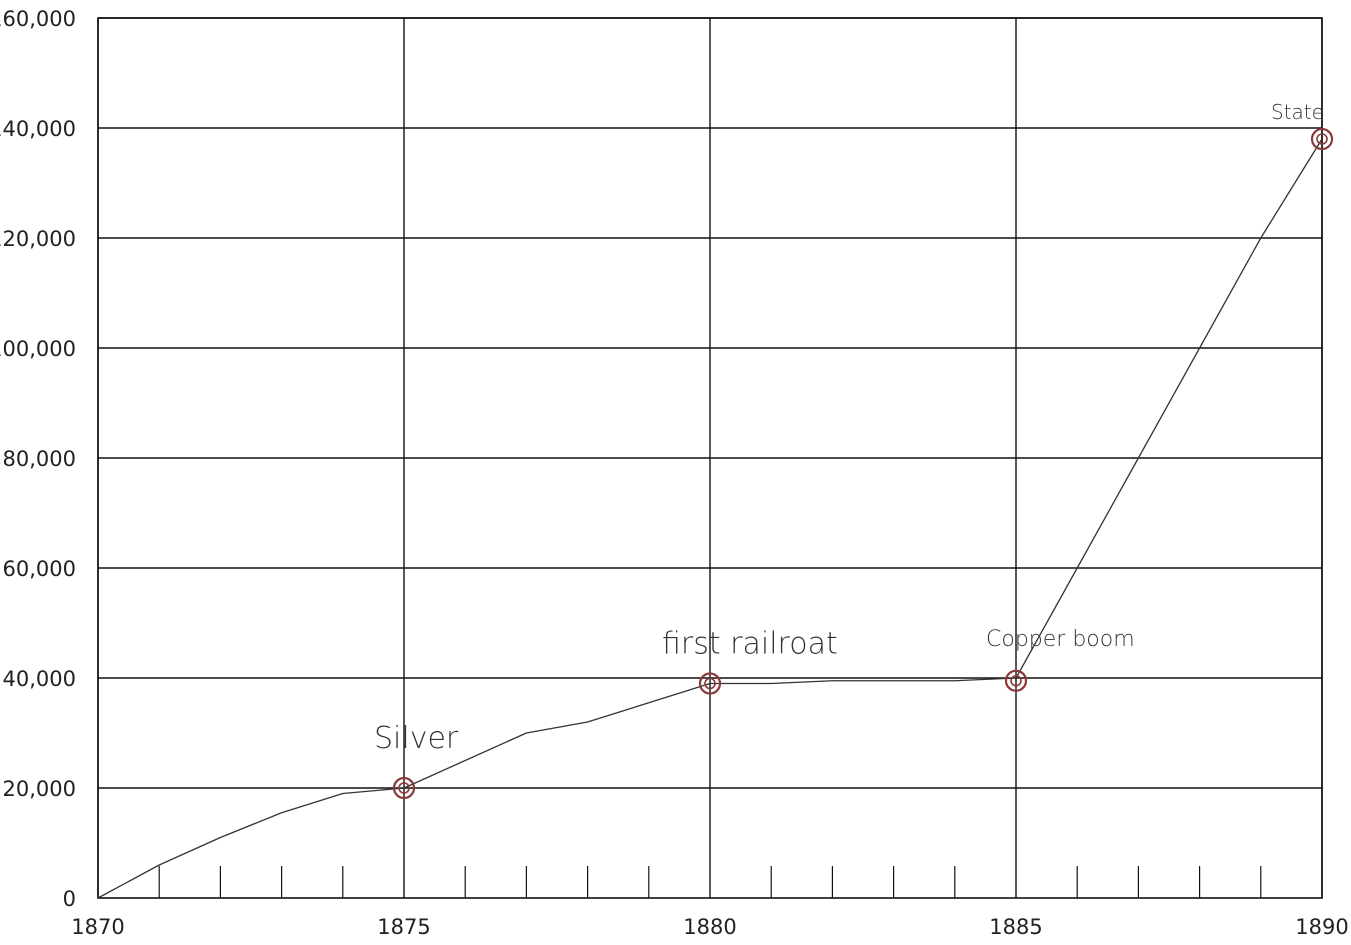 The height and width of the screenshot is (945, 1351). I want to click on y-tick-label: 60,000, so click(39, 569).